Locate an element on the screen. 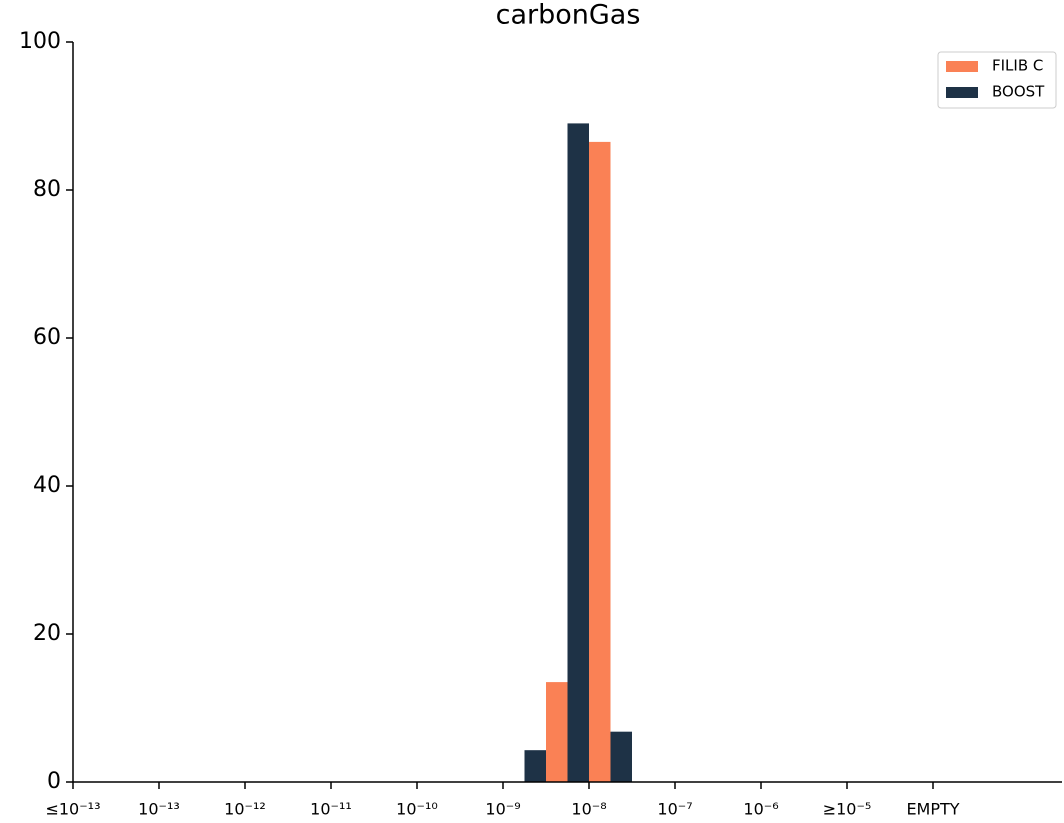 The height and width of the screenshot is (823, 1064). x-tick-label: EMPTY is located at coordinates (932, 809).